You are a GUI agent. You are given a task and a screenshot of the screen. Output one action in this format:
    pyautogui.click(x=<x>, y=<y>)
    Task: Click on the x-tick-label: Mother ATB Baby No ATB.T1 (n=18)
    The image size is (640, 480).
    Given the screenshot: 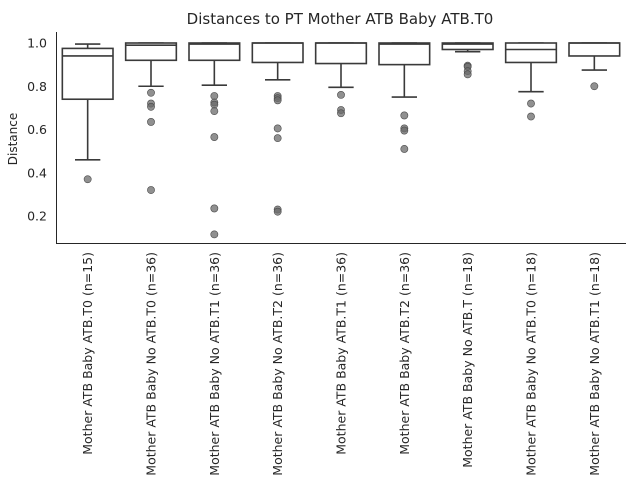 What is the action you would take?
    pyautogui.click(x=594, y=364)
    